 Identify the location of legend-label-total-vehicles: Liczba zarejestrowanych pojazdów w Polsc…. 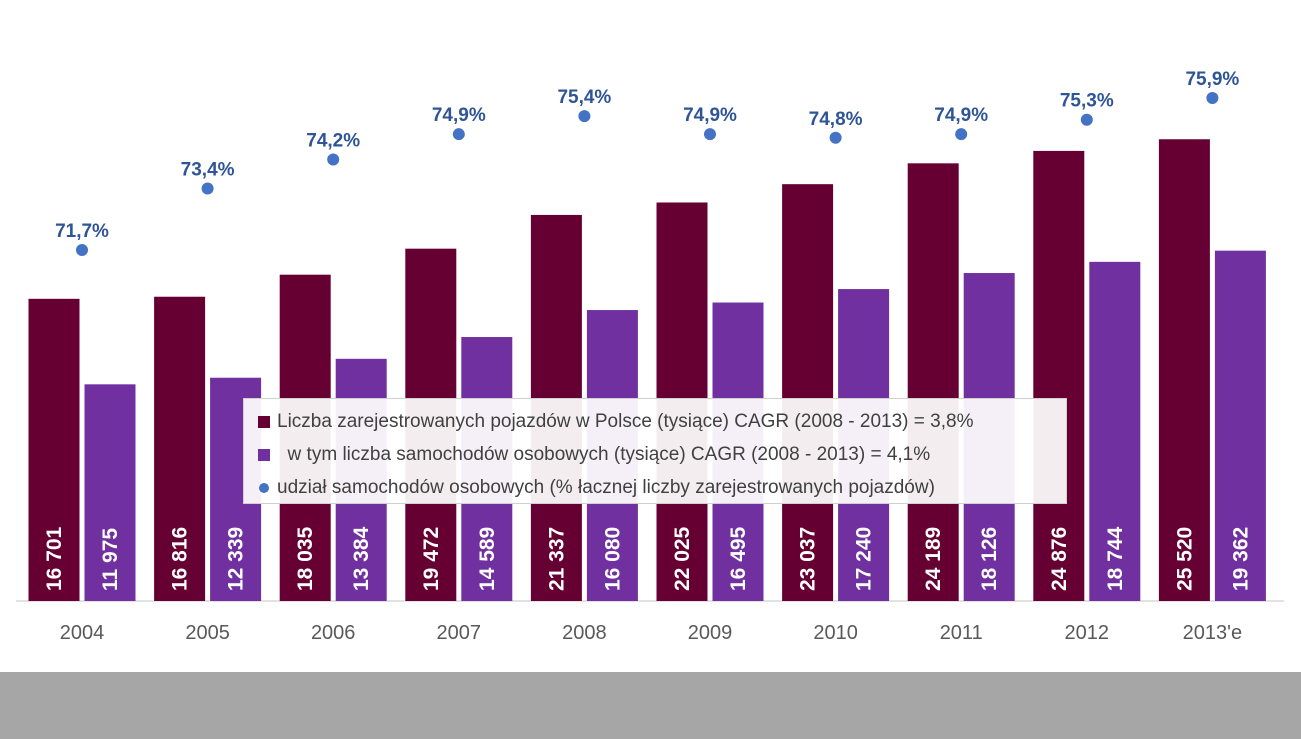
(625, 421).